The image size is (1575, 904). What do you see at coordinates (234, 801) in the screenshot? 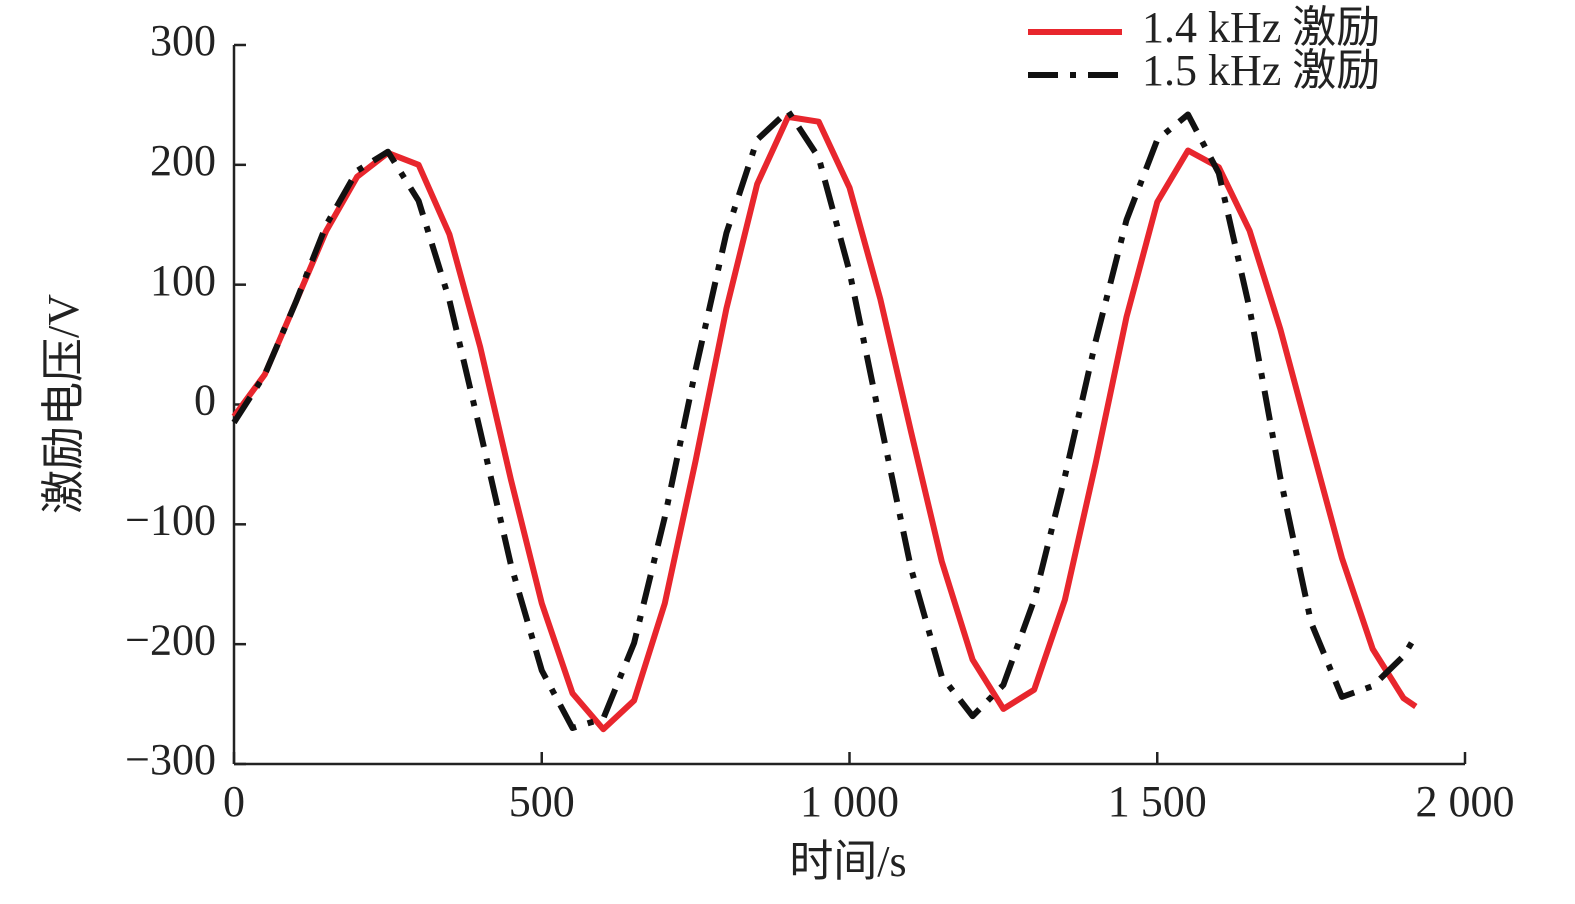
I see `x-tick-label: 0` at bounding box center [234, 801].